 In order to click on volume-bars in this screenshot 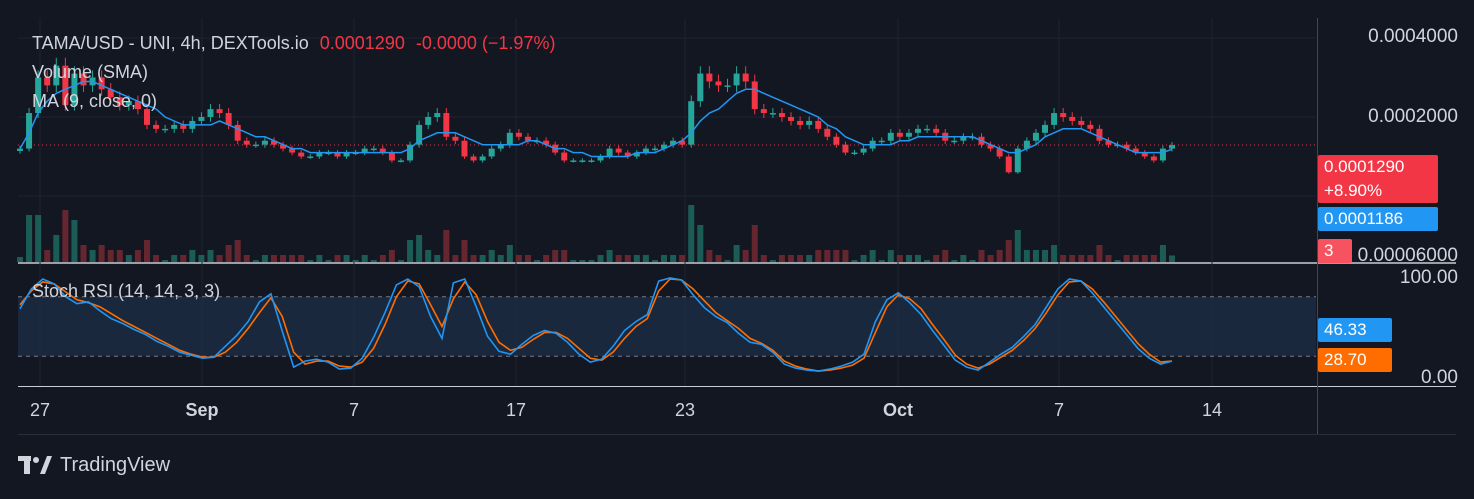, I will do `click(596, 233)`.